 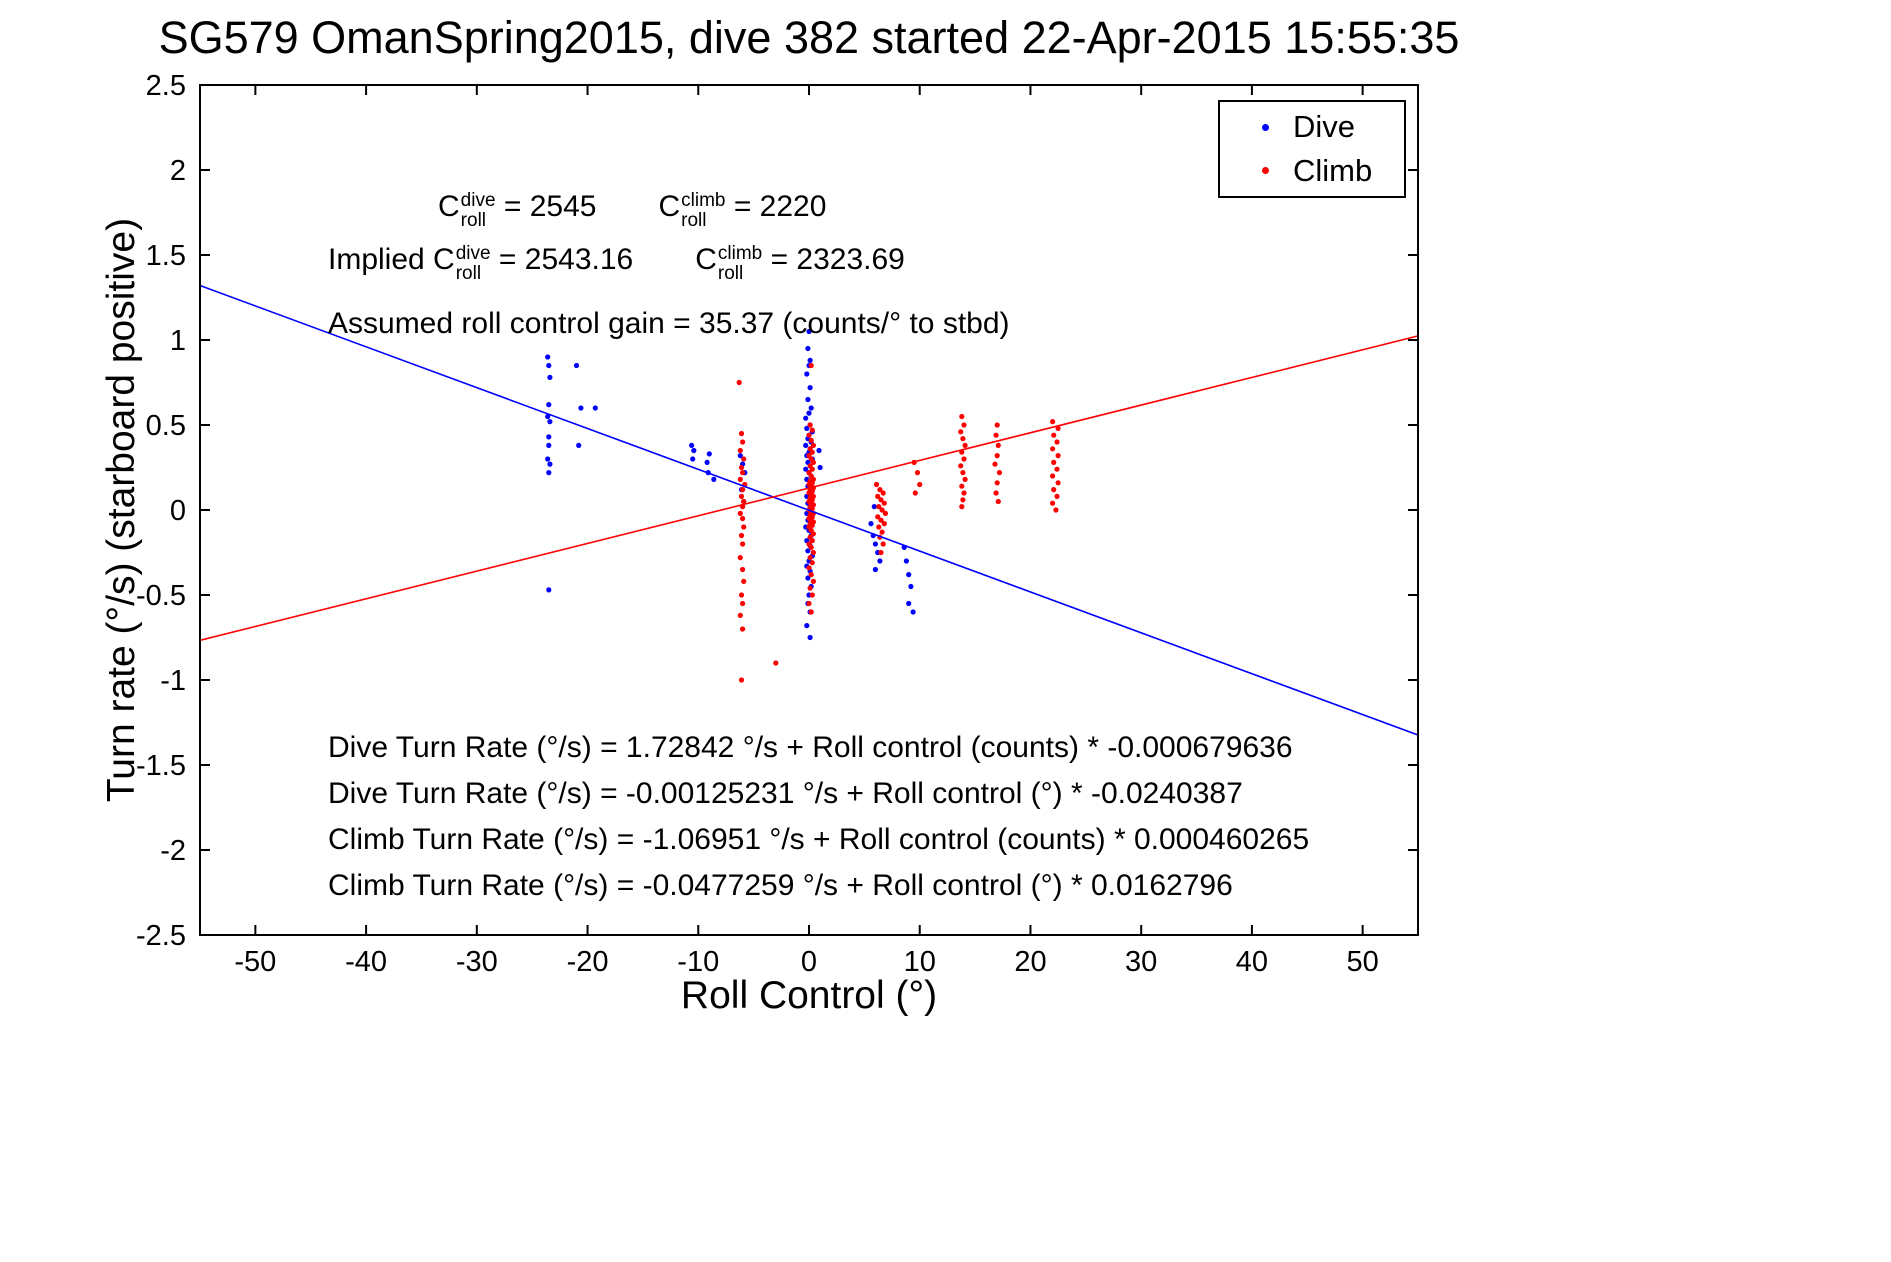 I want to click on y-tick-label: -0.5, so click(x=161, y=596).